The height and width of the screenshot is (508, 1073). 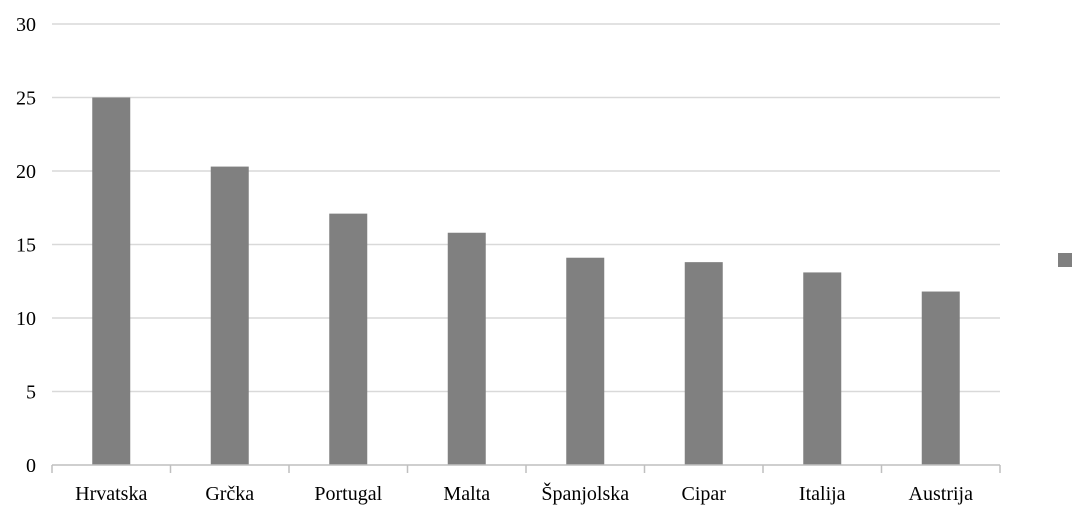 What do you see at coordinates (703, 363) in the screenshot?
I see `bar-cipar` at bounding box center [703, 363].